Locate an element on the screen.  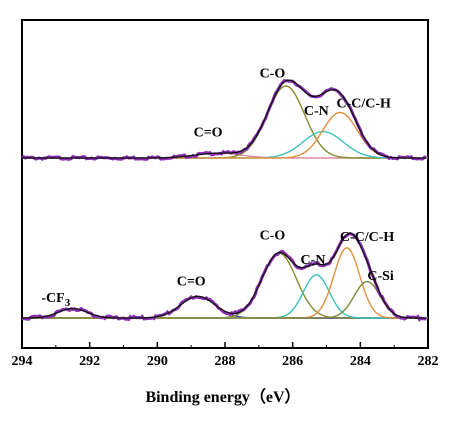
peak-label-text: C-Si is located at coordinates (380, 276).